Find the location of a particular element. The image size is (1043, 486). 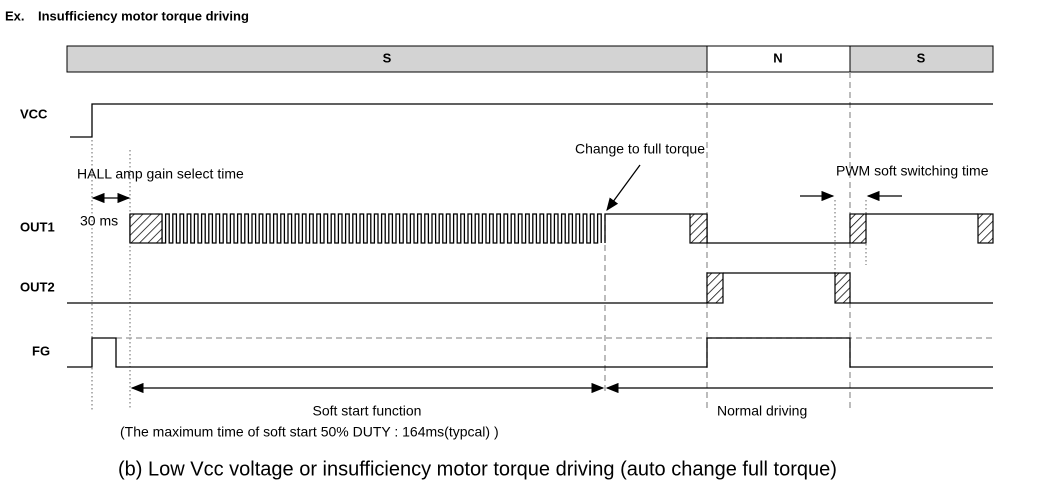

out2-wave is located at coordinates (530, 288).